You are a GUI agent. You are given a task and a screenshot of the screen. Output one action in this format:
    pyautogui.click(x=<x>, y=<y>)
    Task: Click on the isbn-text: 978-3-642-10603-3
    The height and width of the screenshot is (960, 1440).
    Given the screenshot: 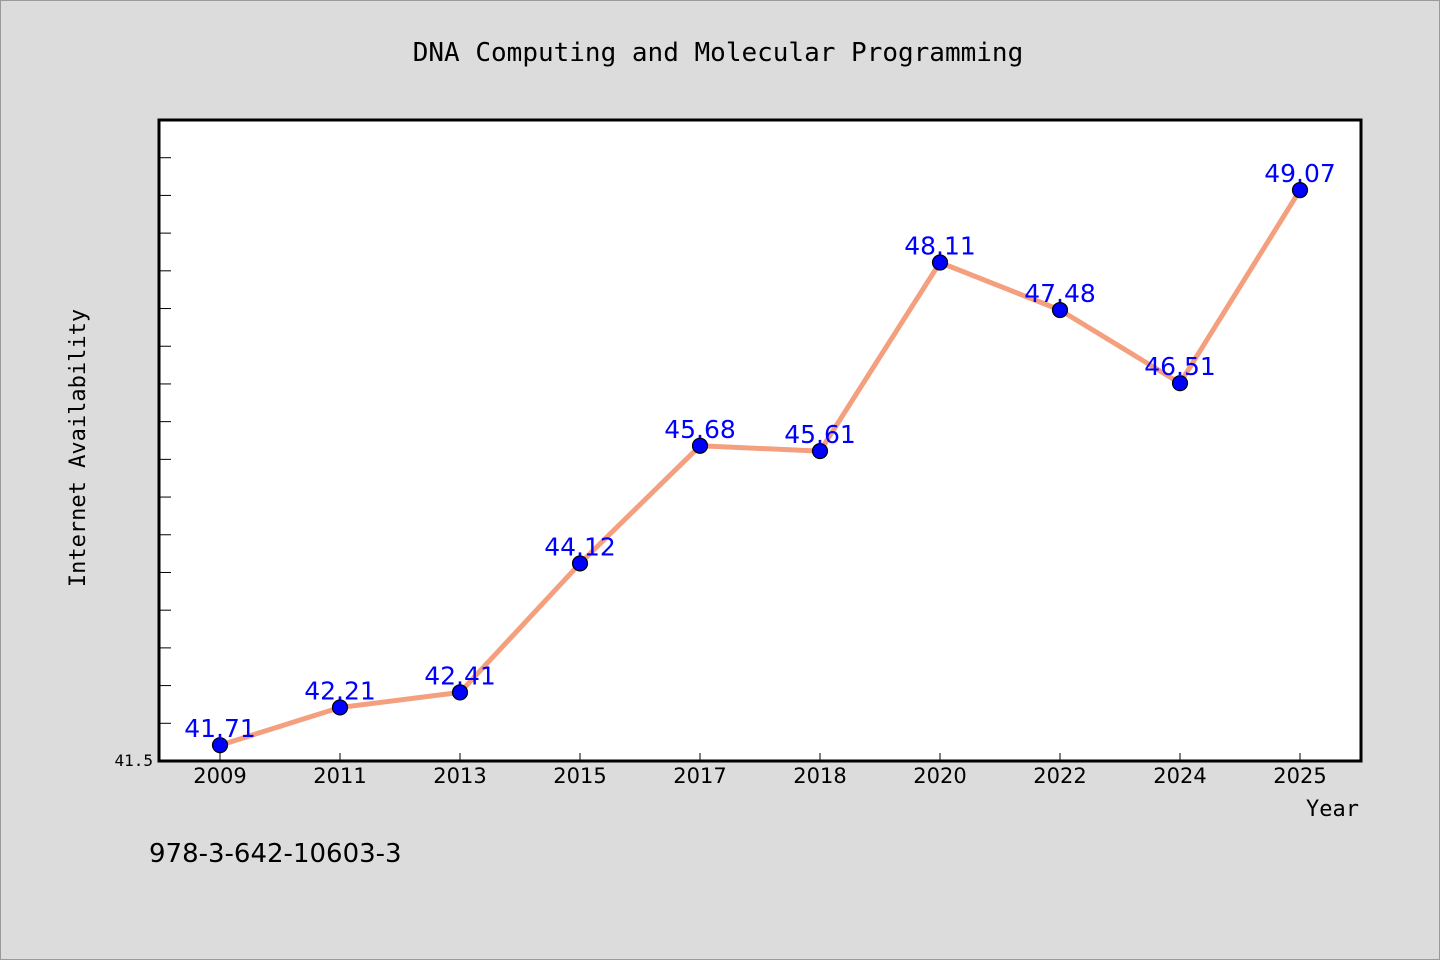 What is the action you would take?
    pyautogui.click(x=275, y=854)
    